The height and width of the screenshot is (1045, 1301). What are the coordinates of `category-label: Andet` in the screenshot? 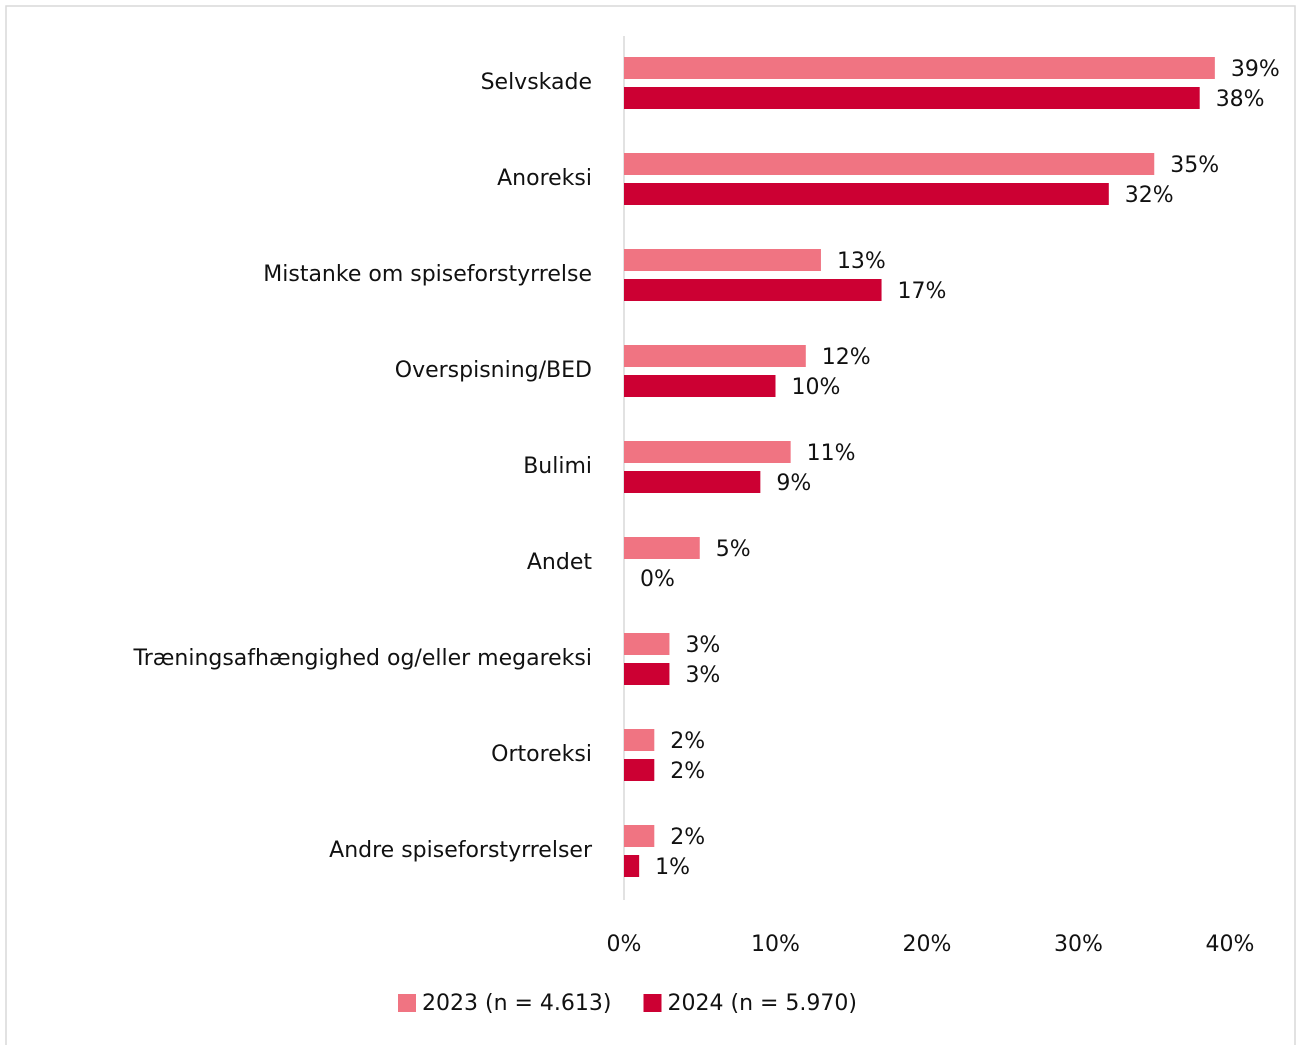 It's located at (559, 562).